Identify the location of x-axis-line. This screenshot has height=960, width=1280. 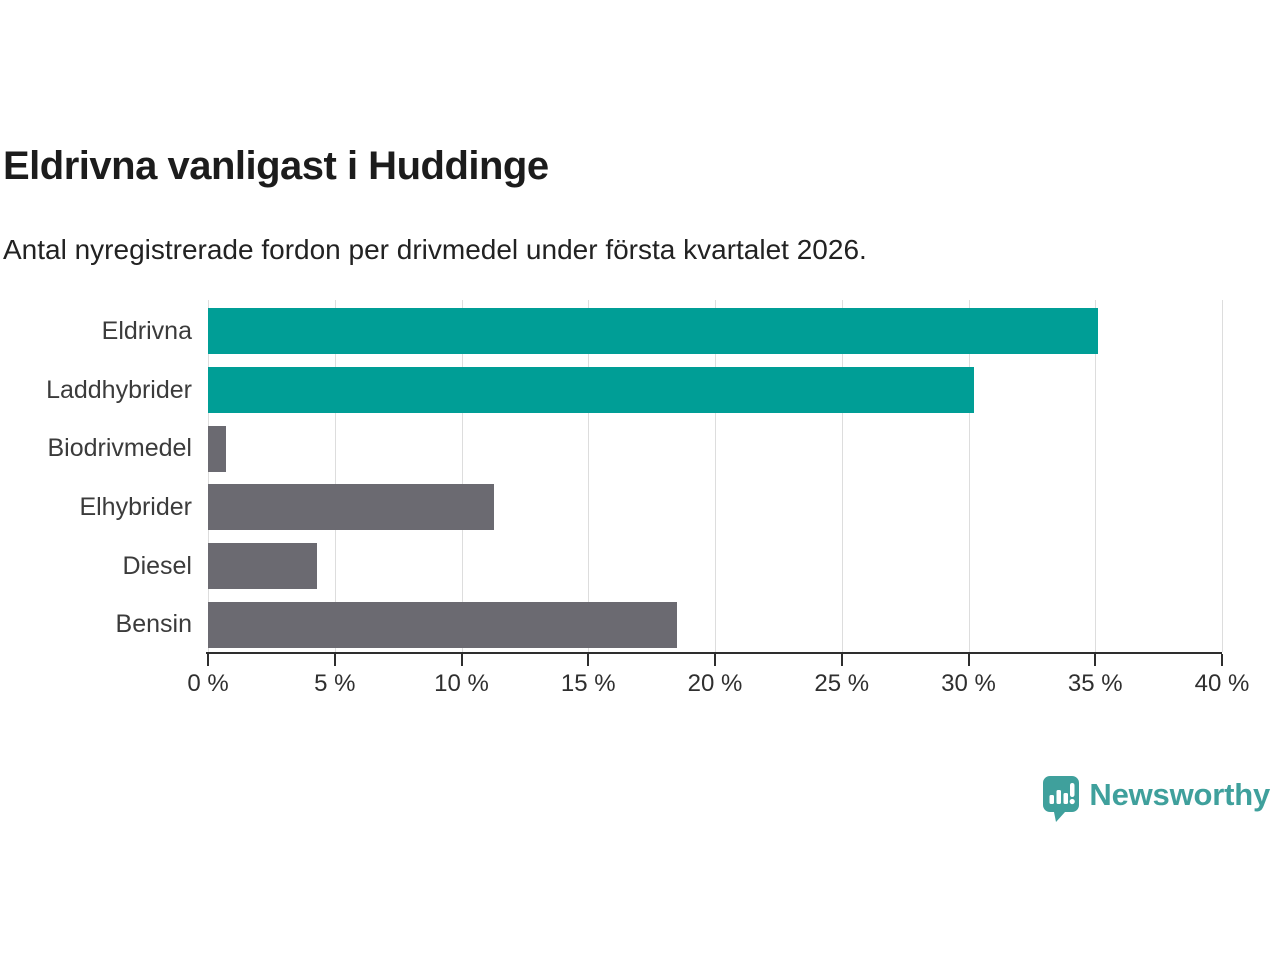
(714, 653).